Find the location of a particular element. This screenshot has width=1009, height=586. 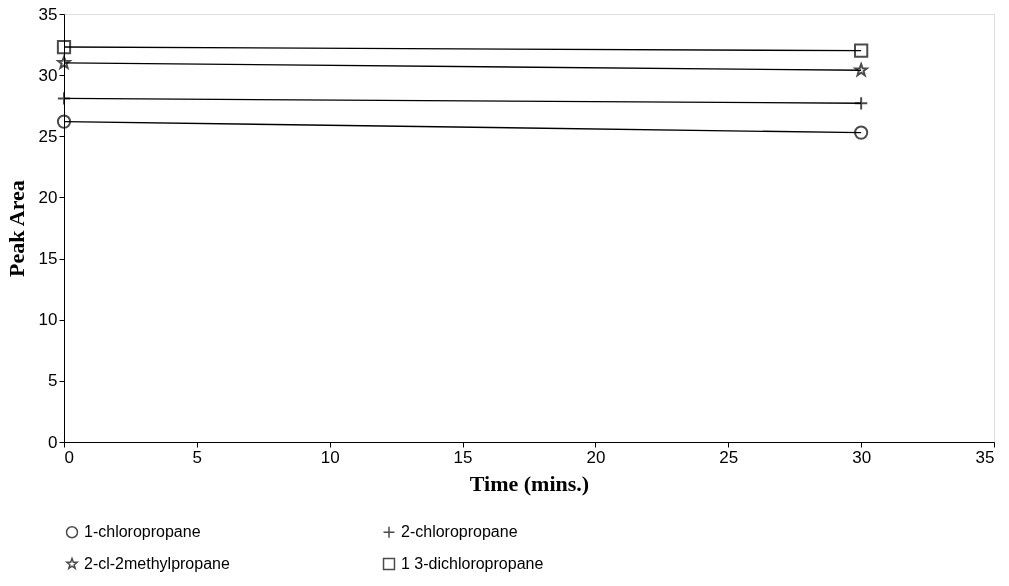

legend-label: 2-chloropropane is located at coordinates (459, 532).